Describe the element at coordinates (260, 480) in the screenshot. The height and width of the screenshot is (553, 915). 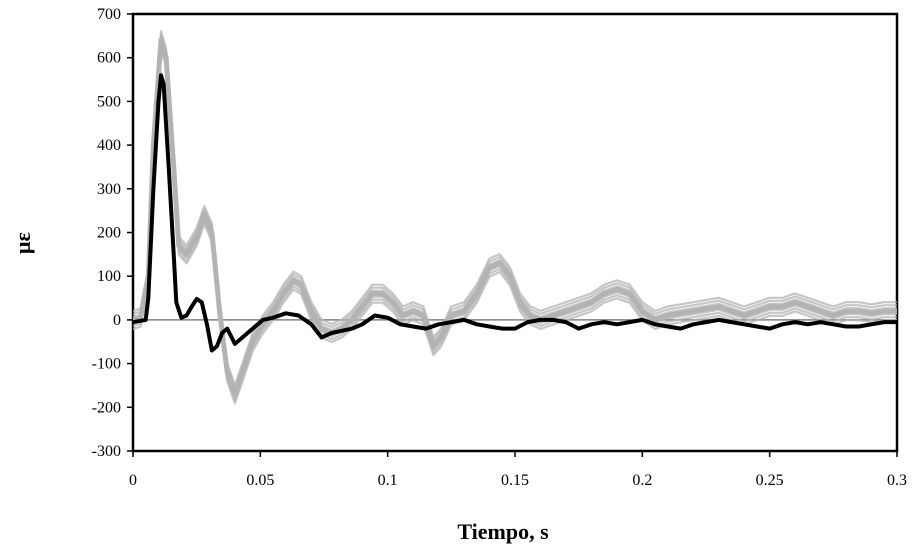
I see `x-tick-label: 0.05` at that location.